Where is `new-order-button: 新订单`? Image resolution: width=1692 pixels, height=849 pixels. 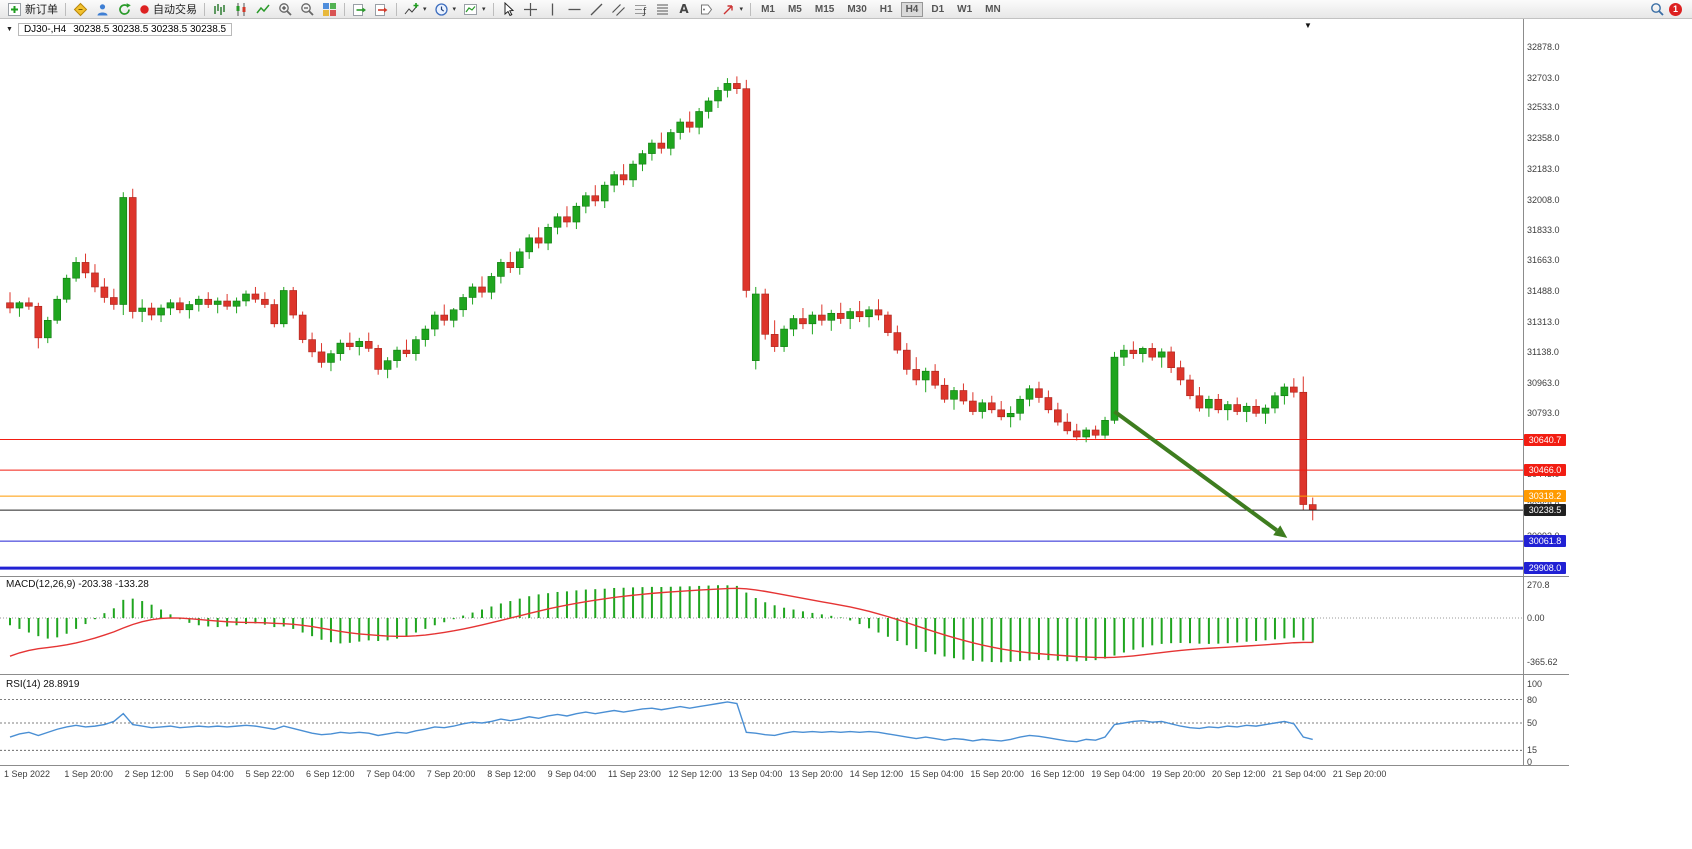
new-order-button: 新订单 is located at coordinates (32, 9).